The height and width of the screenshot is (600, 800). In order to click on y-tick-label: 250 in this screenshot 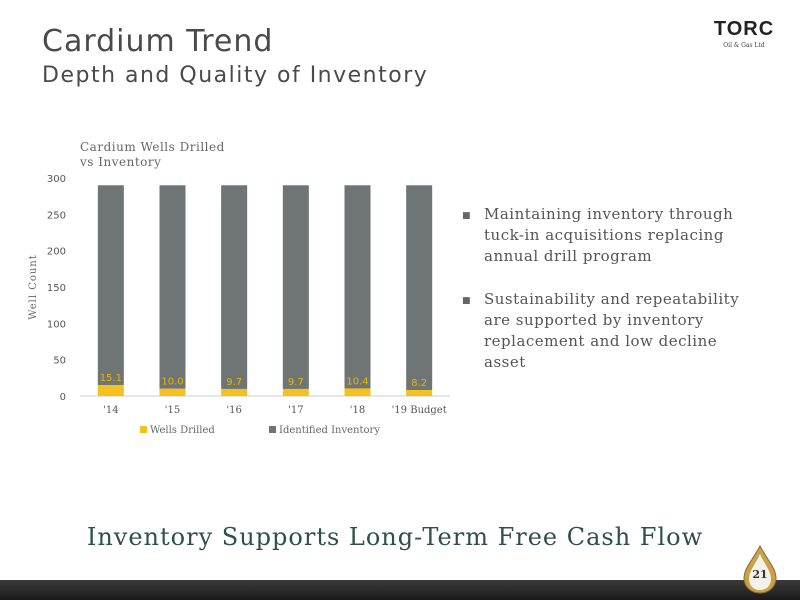, I will do `click(56, 215)`.